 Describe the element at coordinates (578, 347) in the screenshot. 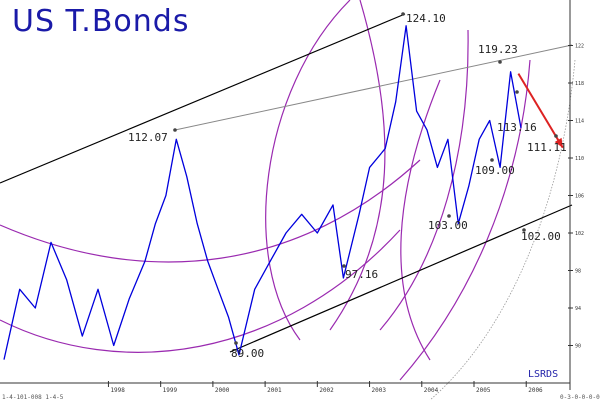

I see `y-tick-label: 90` at that location.